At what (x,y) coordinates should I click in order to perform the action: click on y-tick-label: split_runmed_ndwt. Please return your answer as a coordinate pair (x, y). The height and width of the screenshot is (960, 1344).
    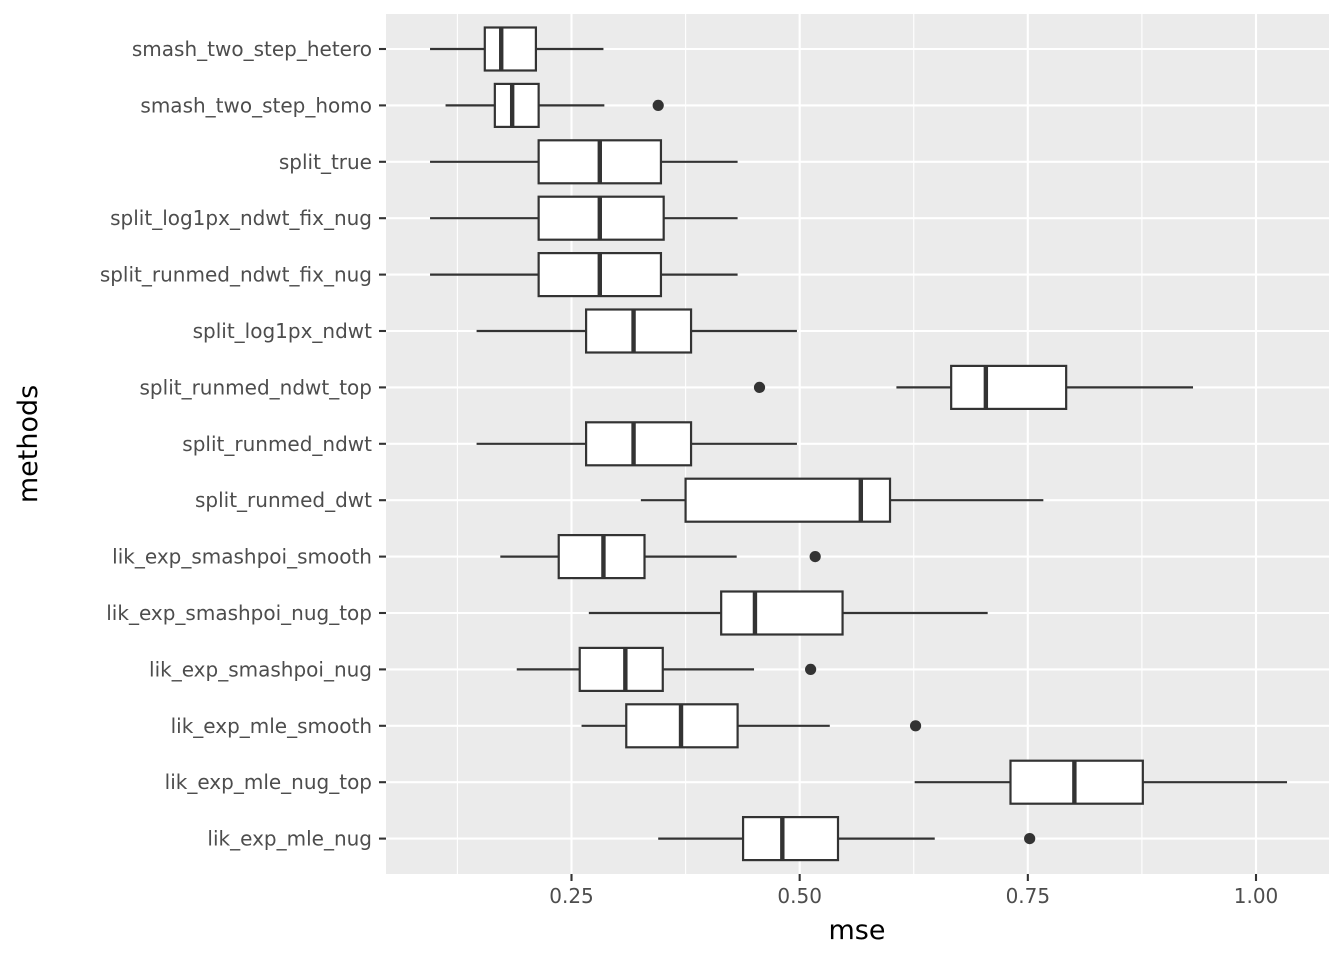
    Looking at the image, I should click on (277, 444).